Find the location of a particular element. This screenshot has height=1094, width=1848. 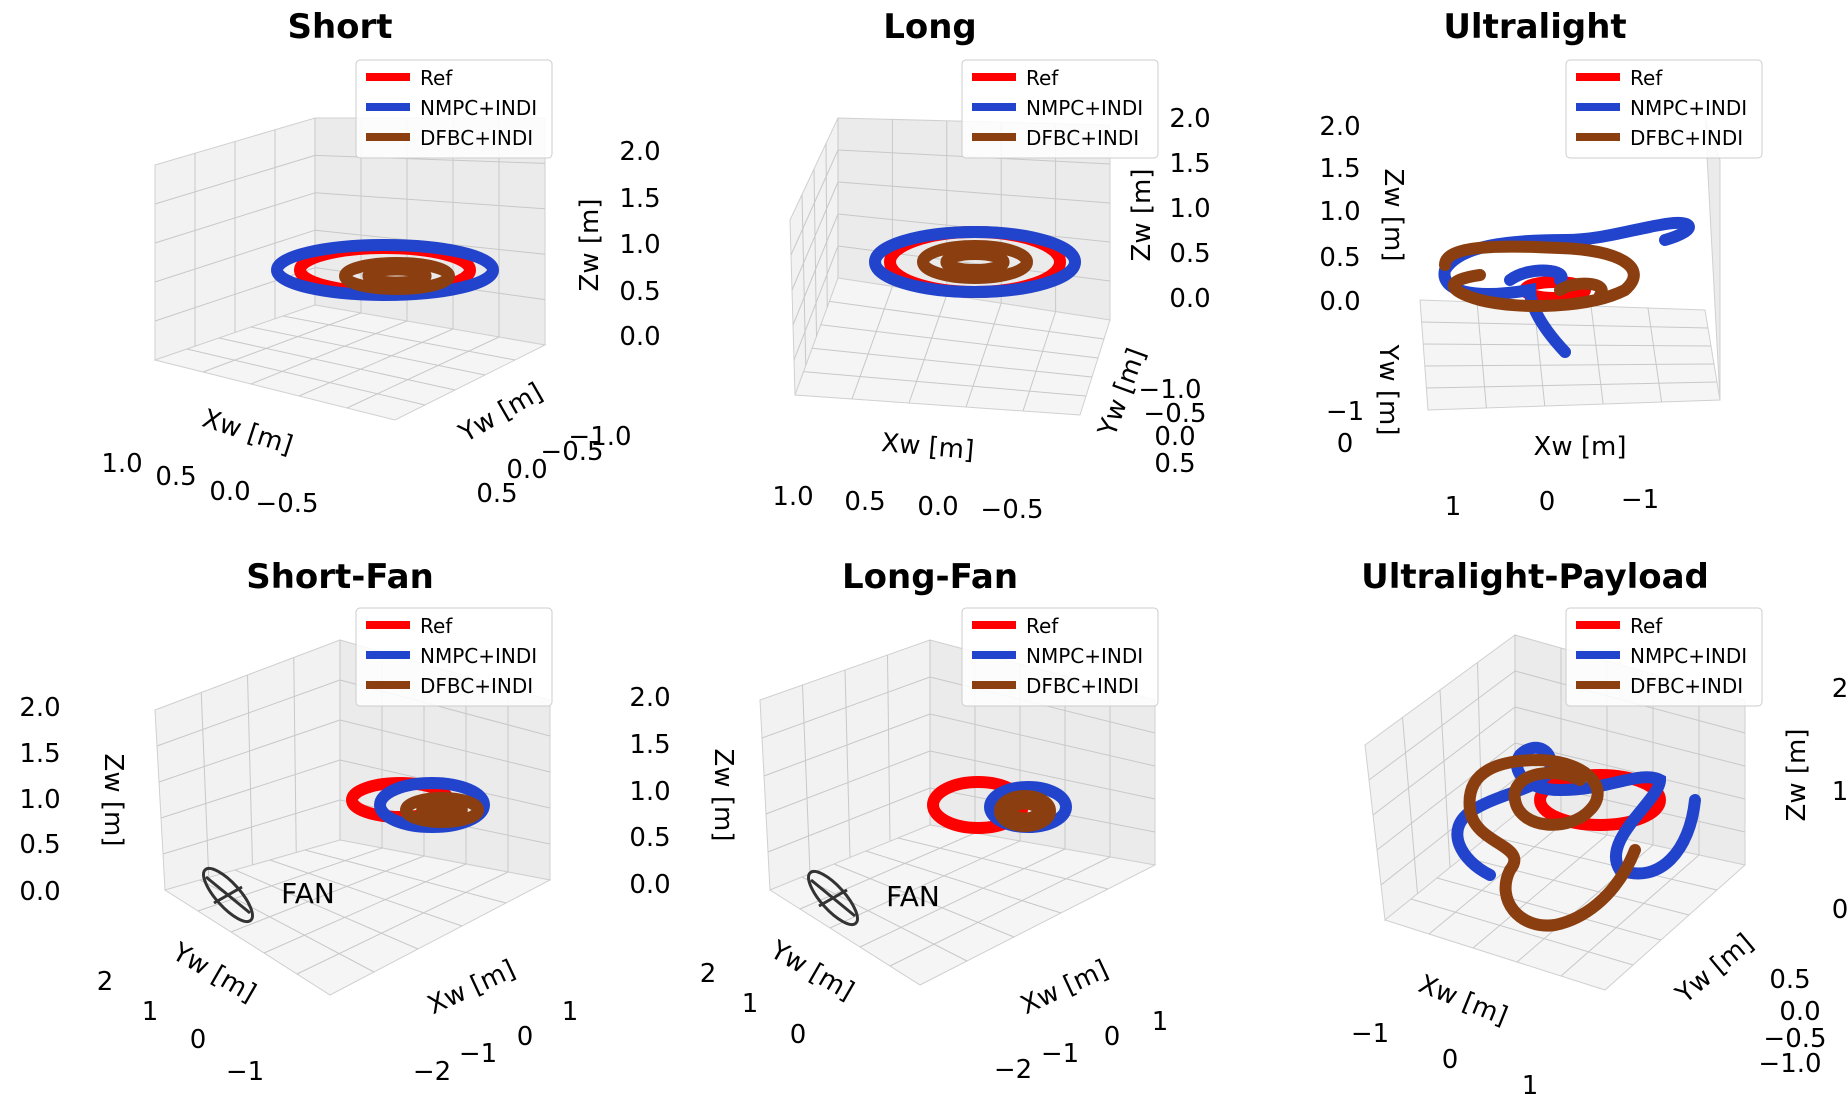

y-tick-label: 1 is located at coordinates (750, 1004).